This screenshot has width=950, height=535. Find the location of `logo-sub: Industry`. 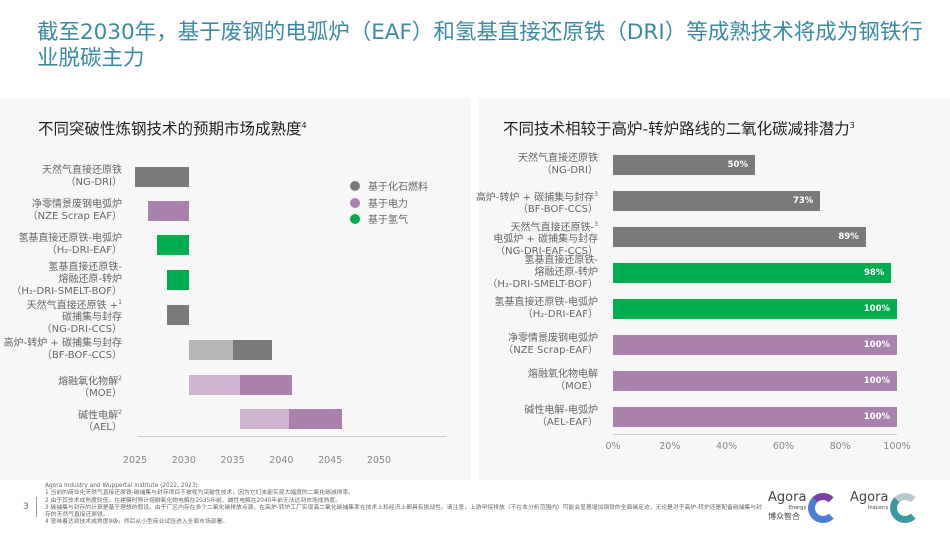

logo-sub: Industry is located at coordinates (878, 508).